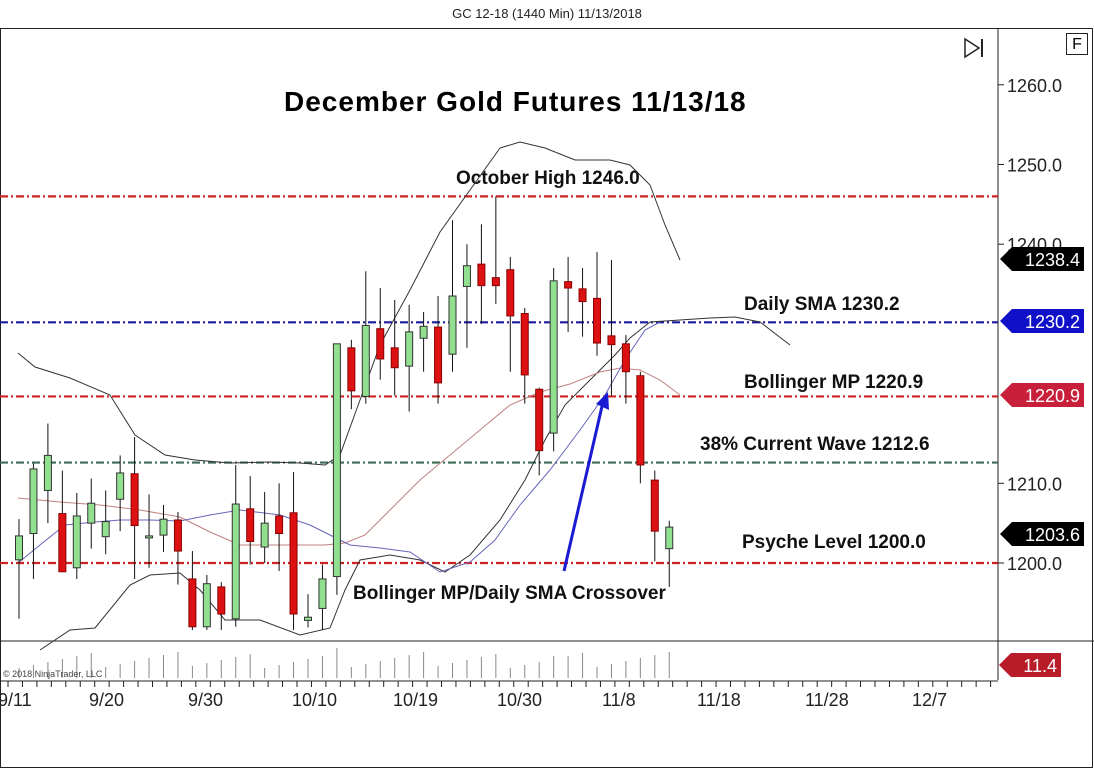 The height and width of the screenshot is (769, 1094). I want to click on x-tick-label: 10/19, so click(415, 700).